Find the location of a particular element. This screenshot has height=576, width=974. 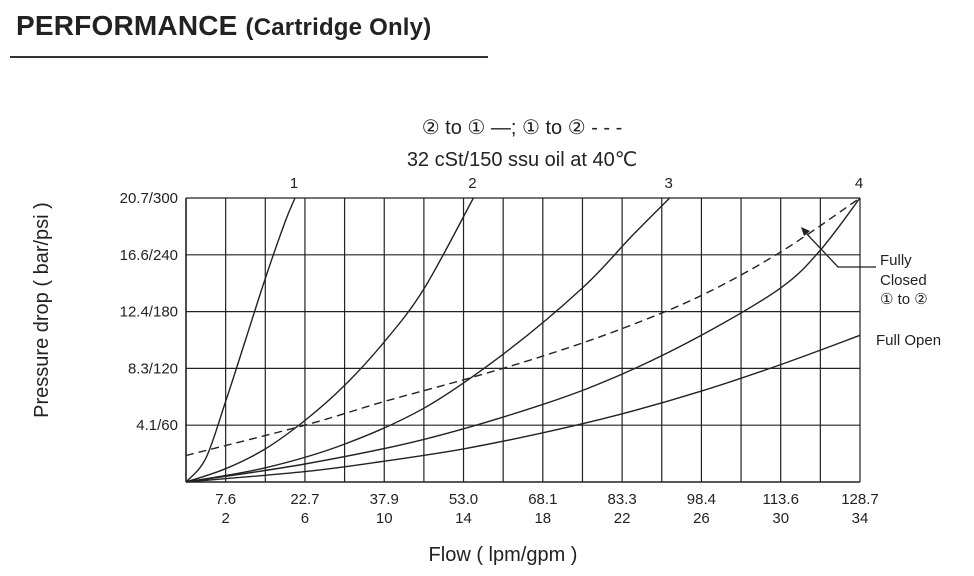

fully-closed-leader-line is located at coordinates (840, 249).